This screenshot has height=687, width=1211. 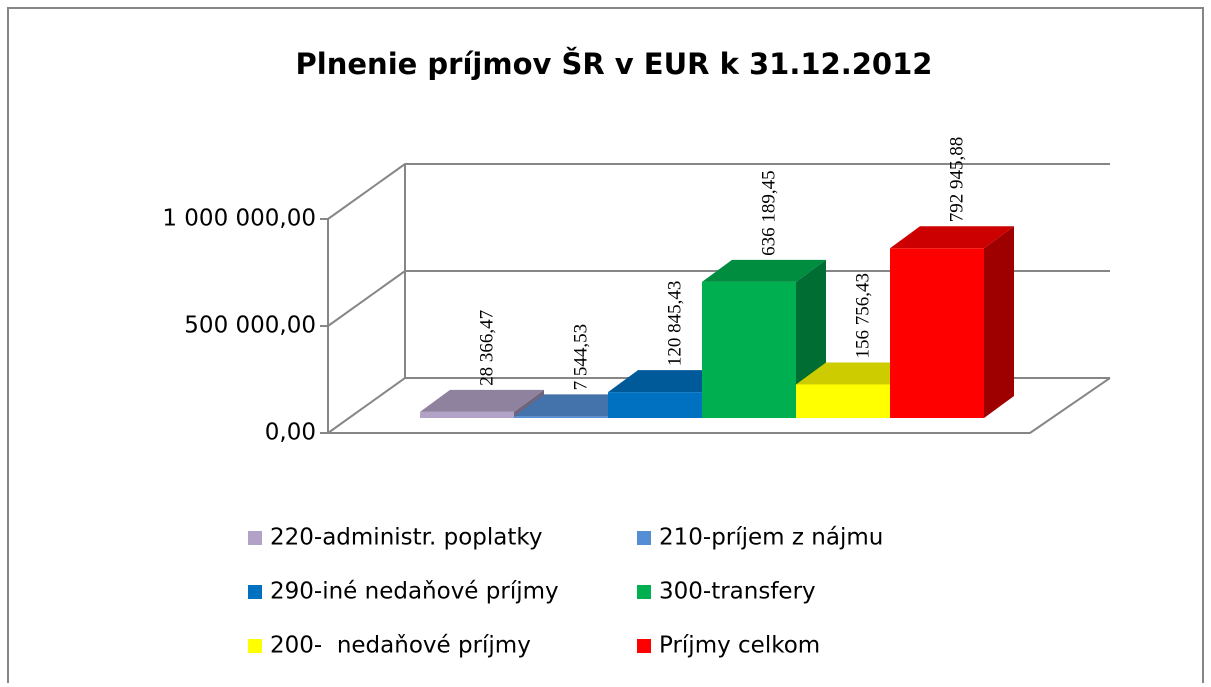 What do you see at coordinates (999, 322) in the screenshot?
I see `bar-side` at bounding box center [999, 322].